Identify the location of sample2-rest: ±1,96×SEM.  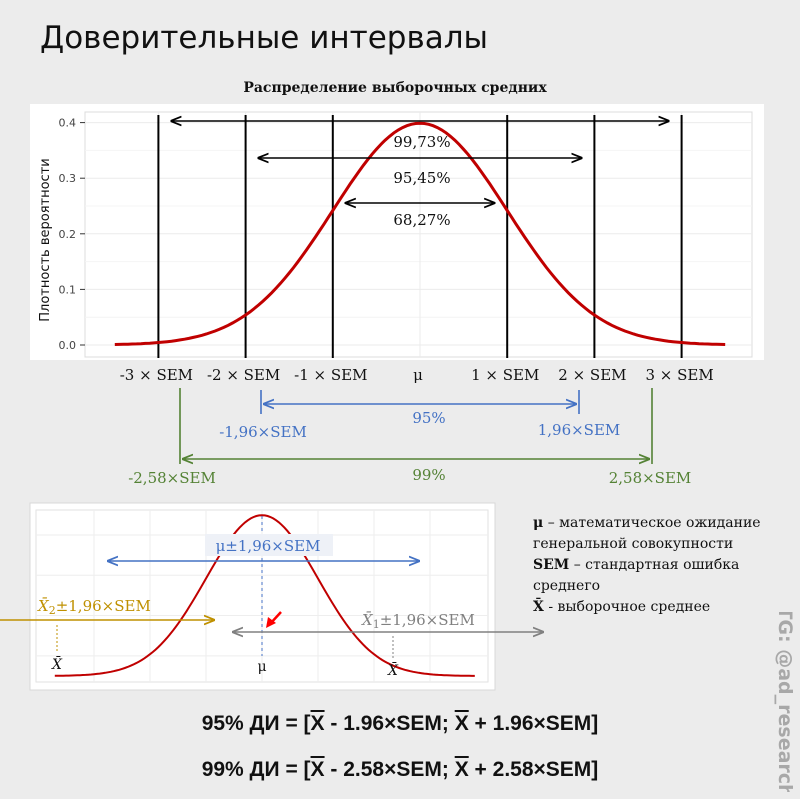
(103, 606).